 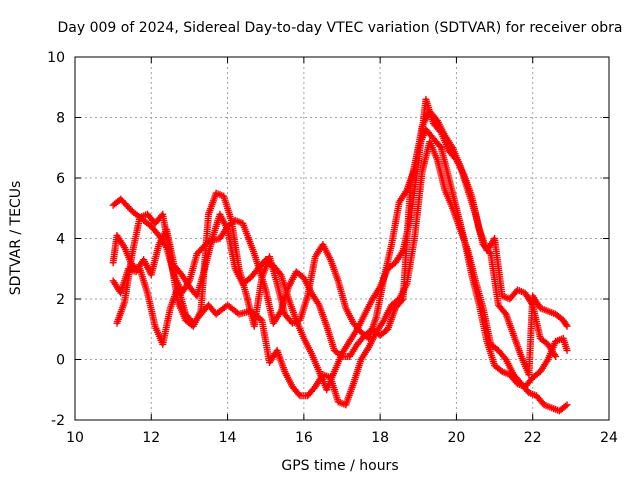 I want to click on x-tick-label: 22, so click(x=533, y=438).